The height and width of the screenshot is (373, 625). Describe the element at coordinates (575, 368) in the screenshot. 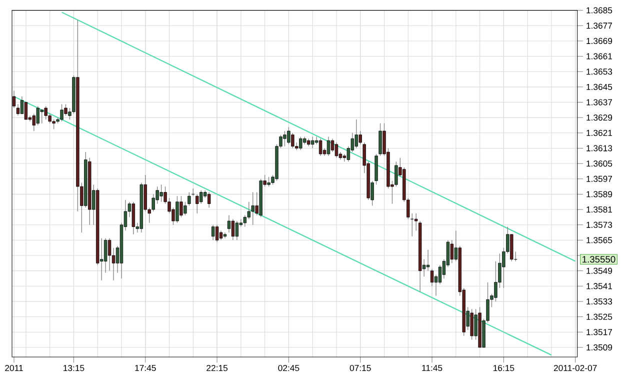

I see `x-tick-label: 2011-02-07` at that location.